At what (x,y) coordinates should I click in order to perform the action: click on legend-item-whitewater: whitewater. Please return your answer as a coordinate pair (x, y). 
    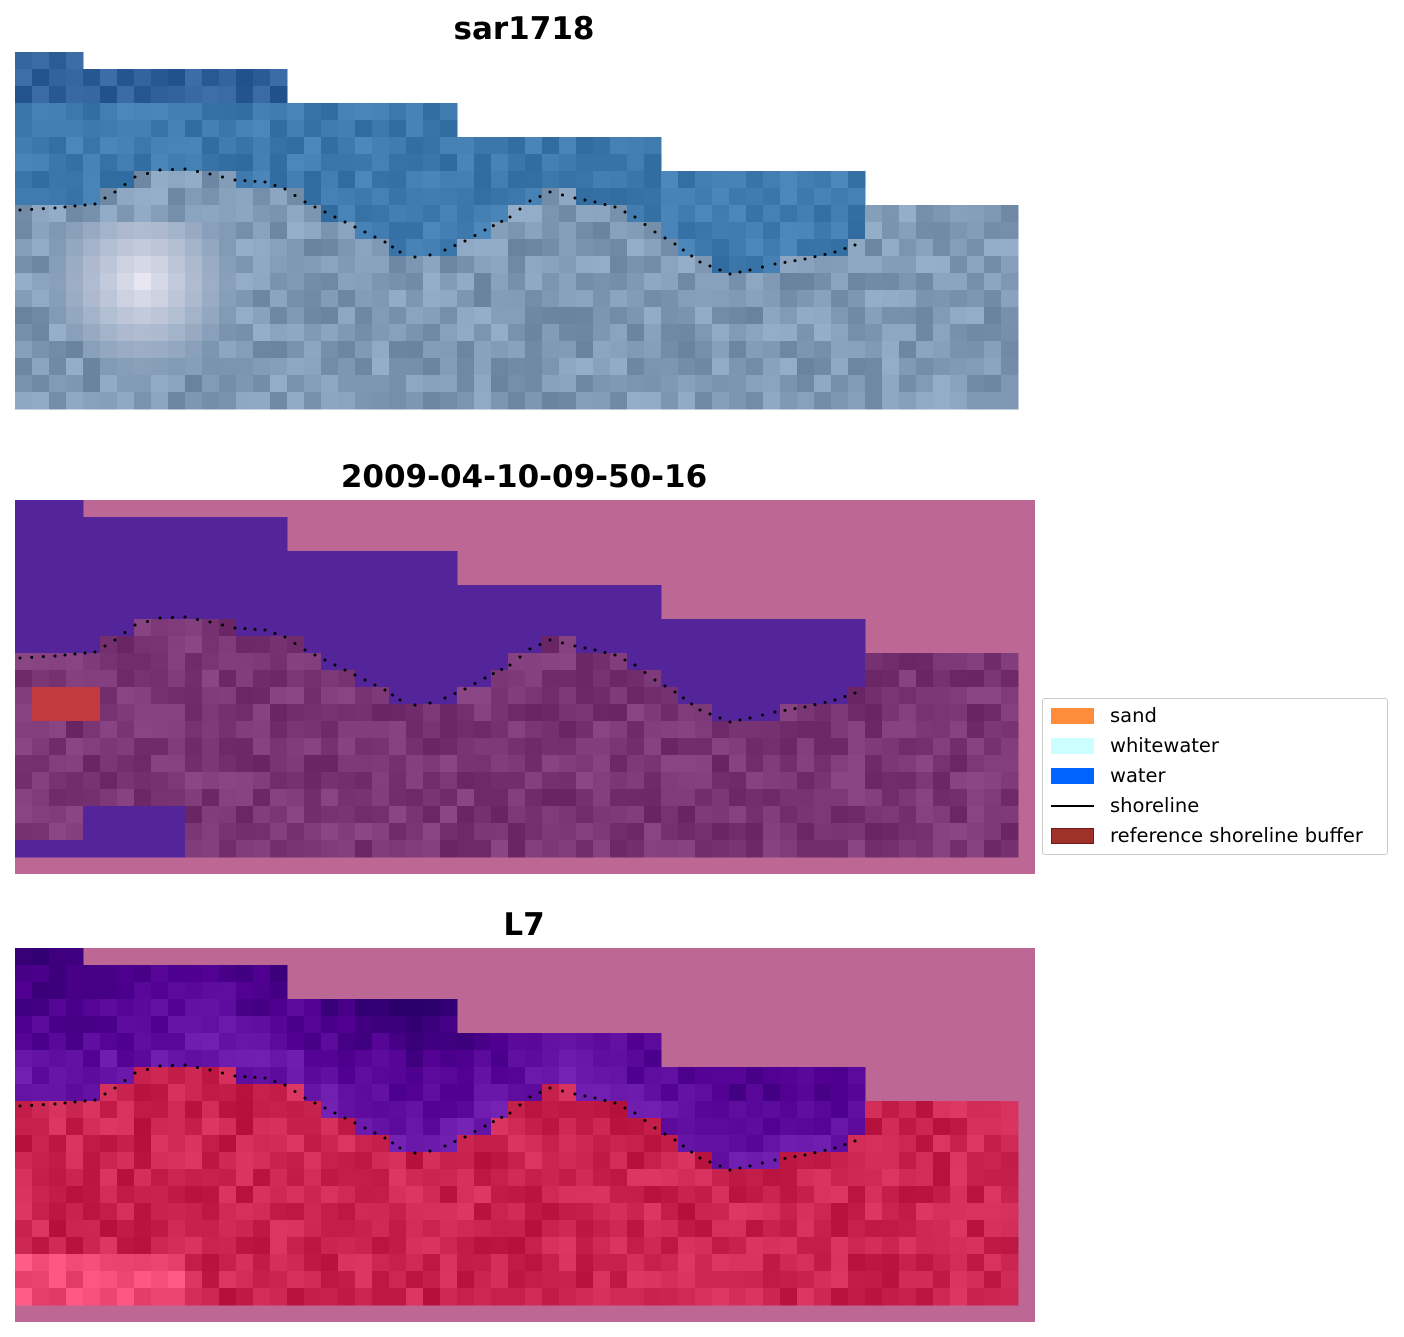
    Looking at the image, I should click on (1219, 745).